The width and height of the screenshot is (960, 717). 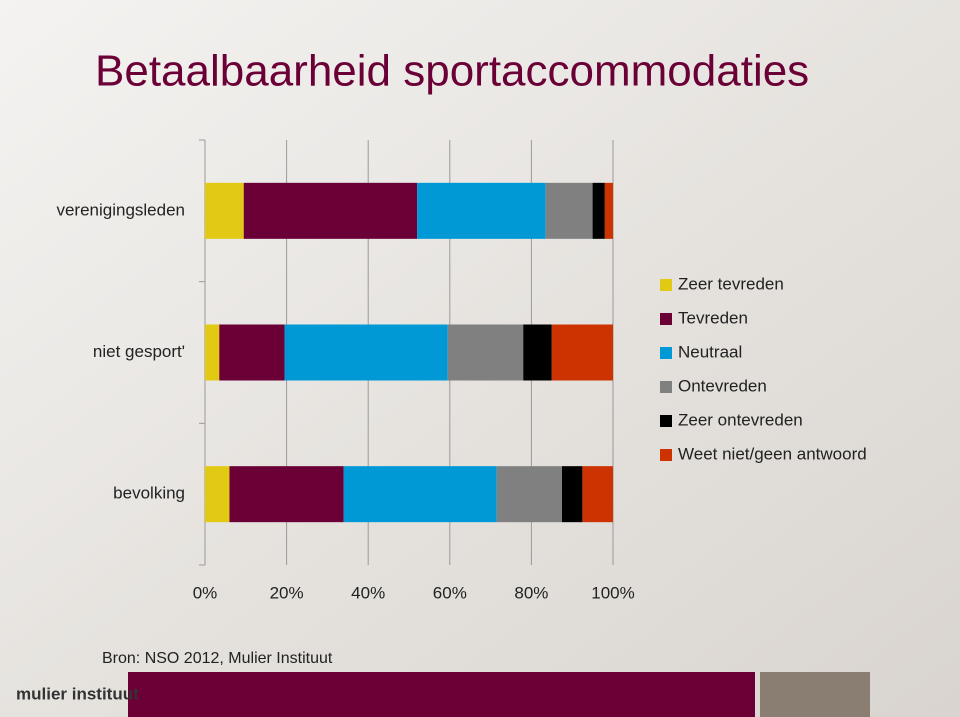 I want to click on x-tick-label: 80%, so click(x=531, y=592).